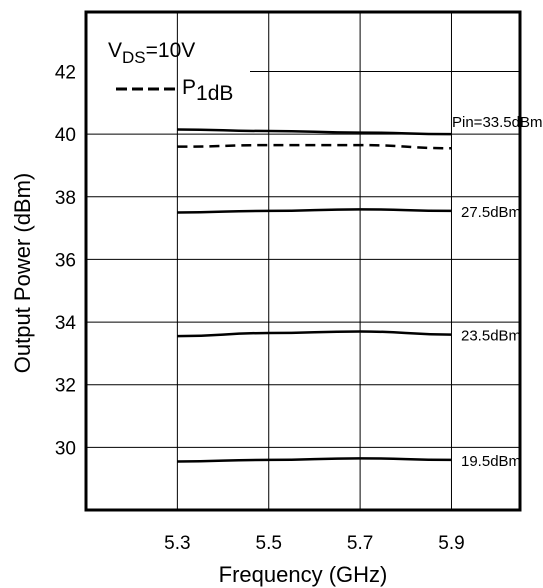  I want to click on x-tick-label: 5.7, so click(360, 543).